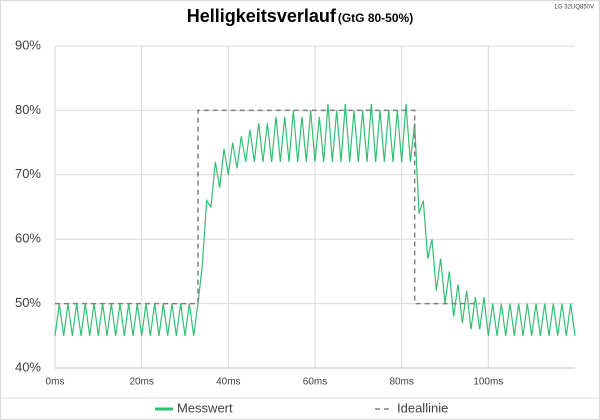 The width and height of the screenshot is (600, 420). Describe the element at coordinates (28, 302) in the screenshot. I see `y-tick-label: 50%` at that location.